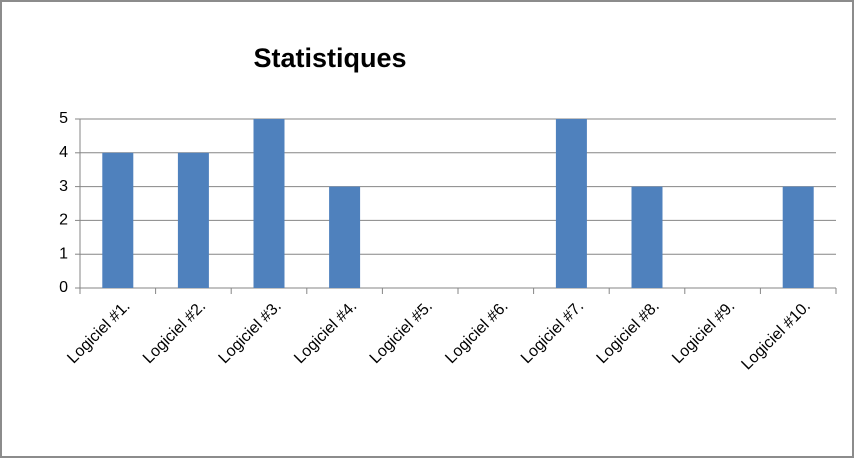  Describe the element at coordinates (63, 186) in the screenshot. I see `y-tick-label: 3` at that location.